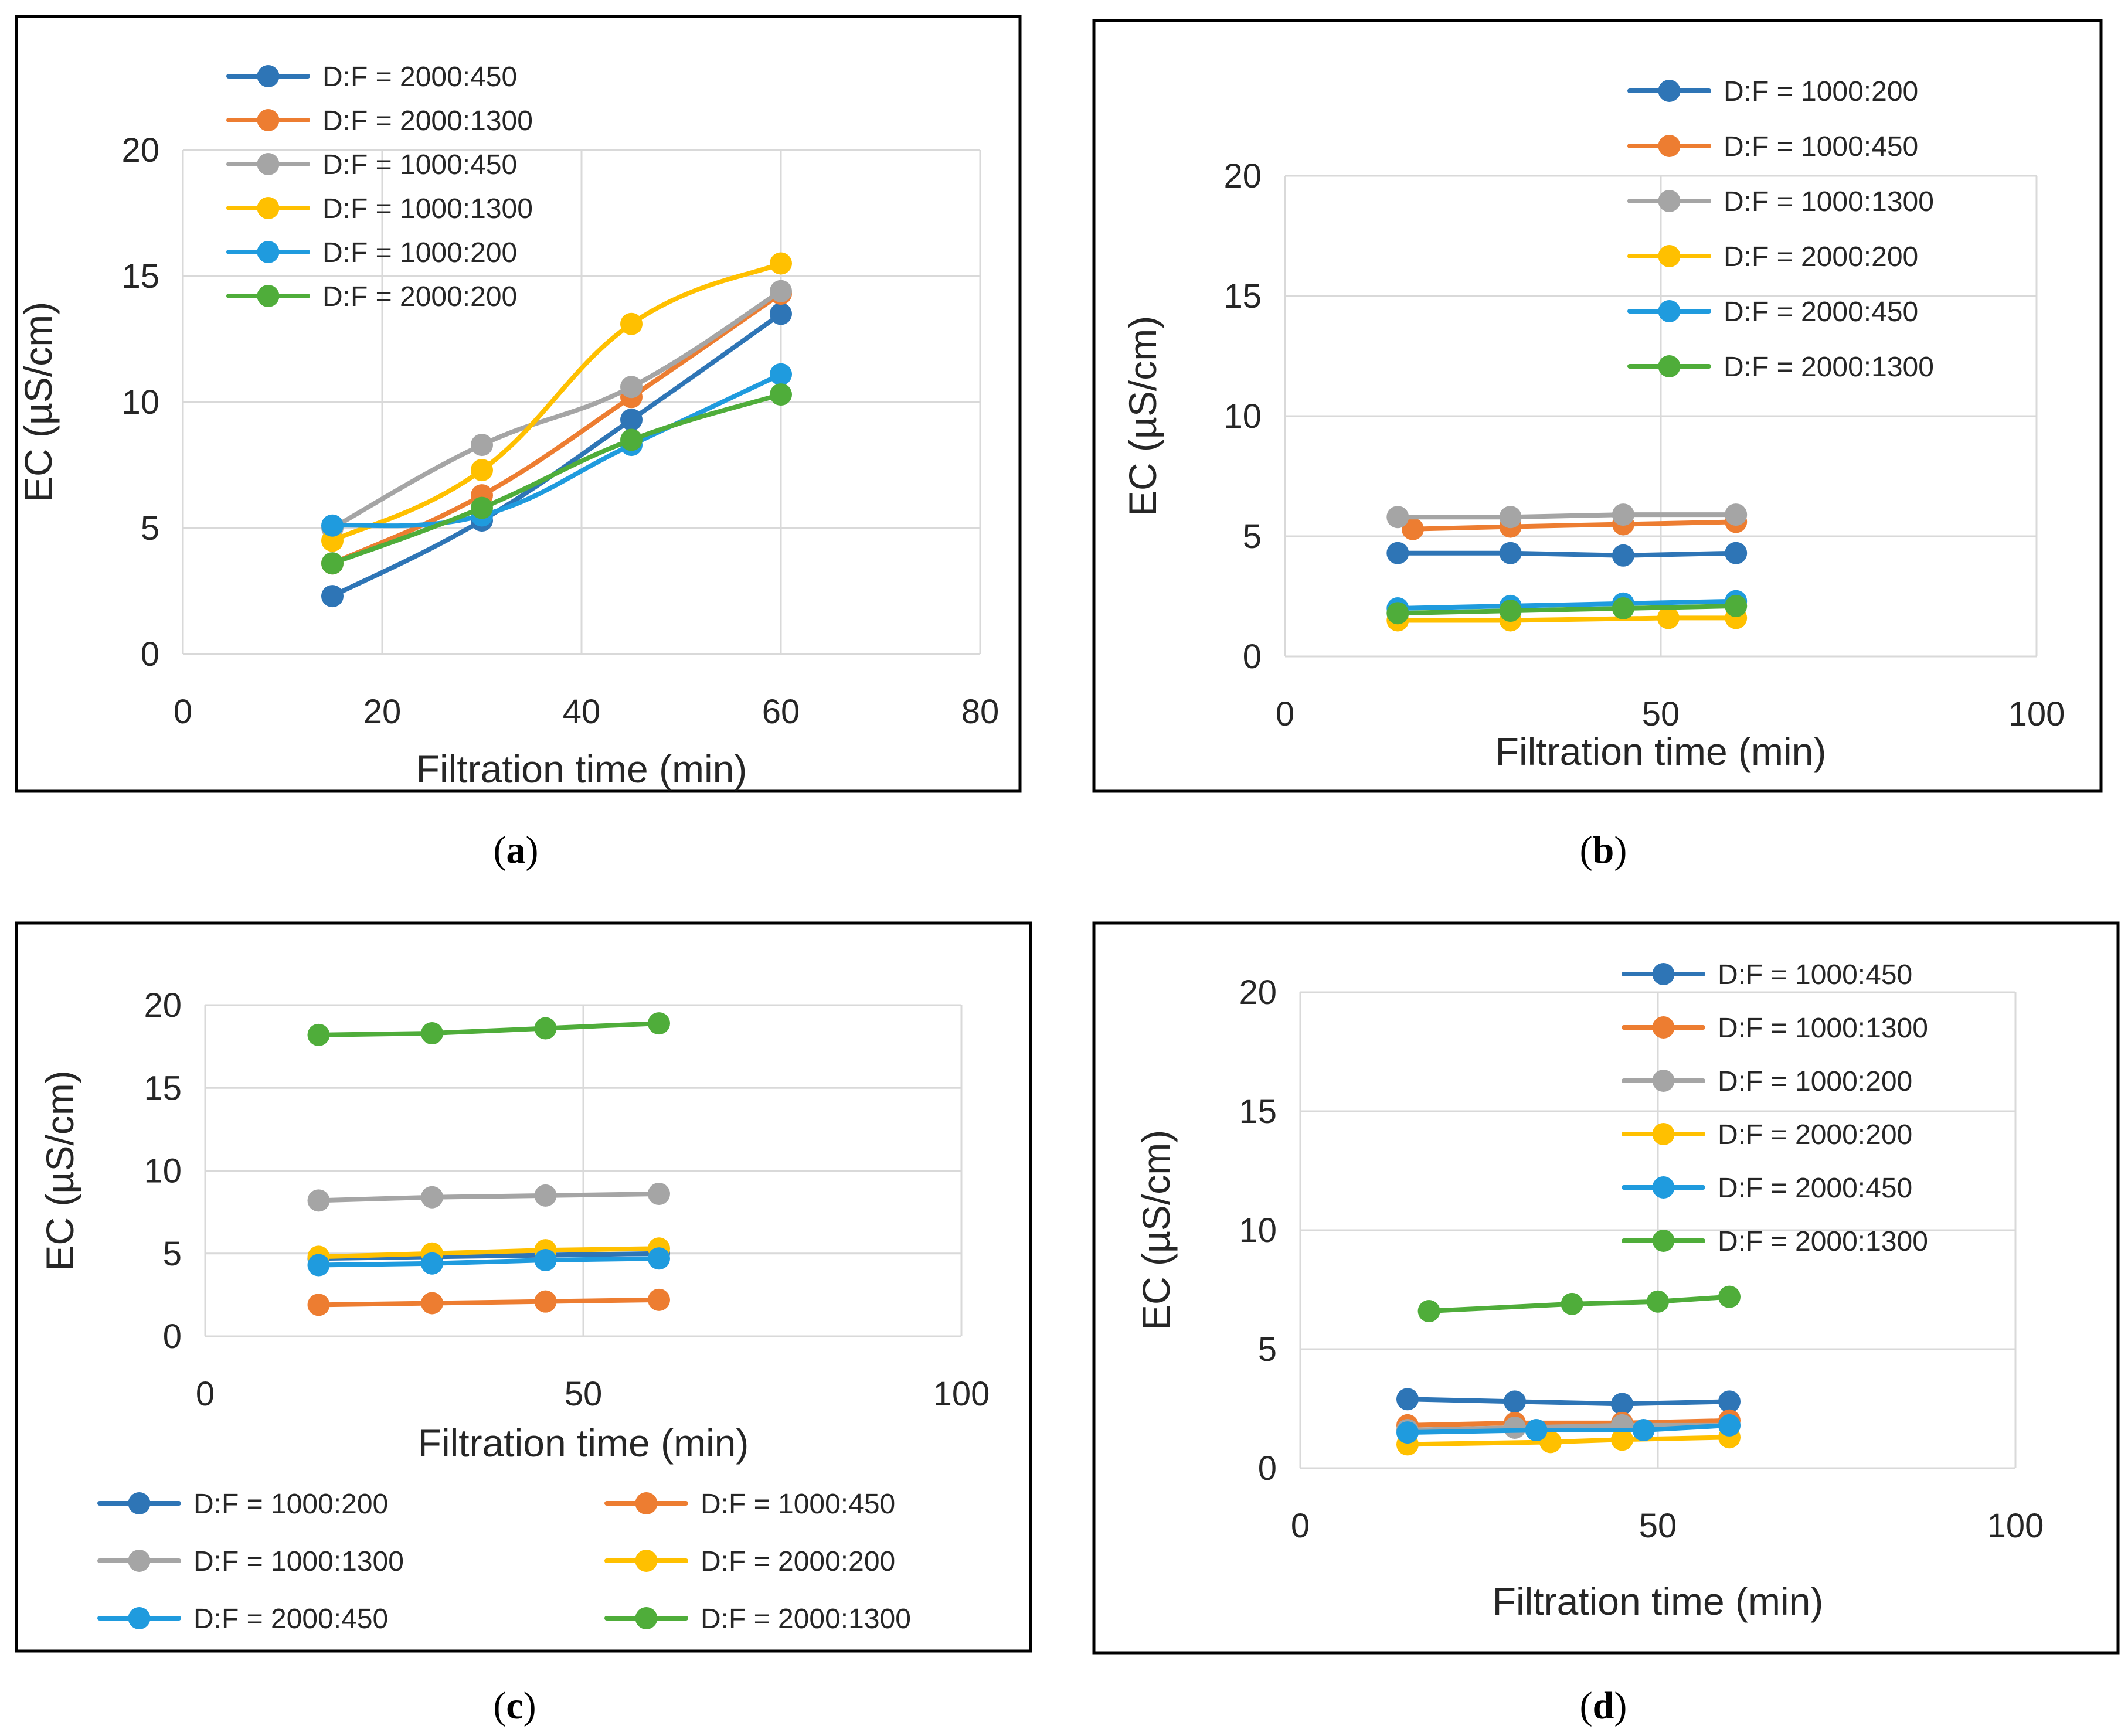  I want to click on panel-caption: (c), so click(514, 1705).